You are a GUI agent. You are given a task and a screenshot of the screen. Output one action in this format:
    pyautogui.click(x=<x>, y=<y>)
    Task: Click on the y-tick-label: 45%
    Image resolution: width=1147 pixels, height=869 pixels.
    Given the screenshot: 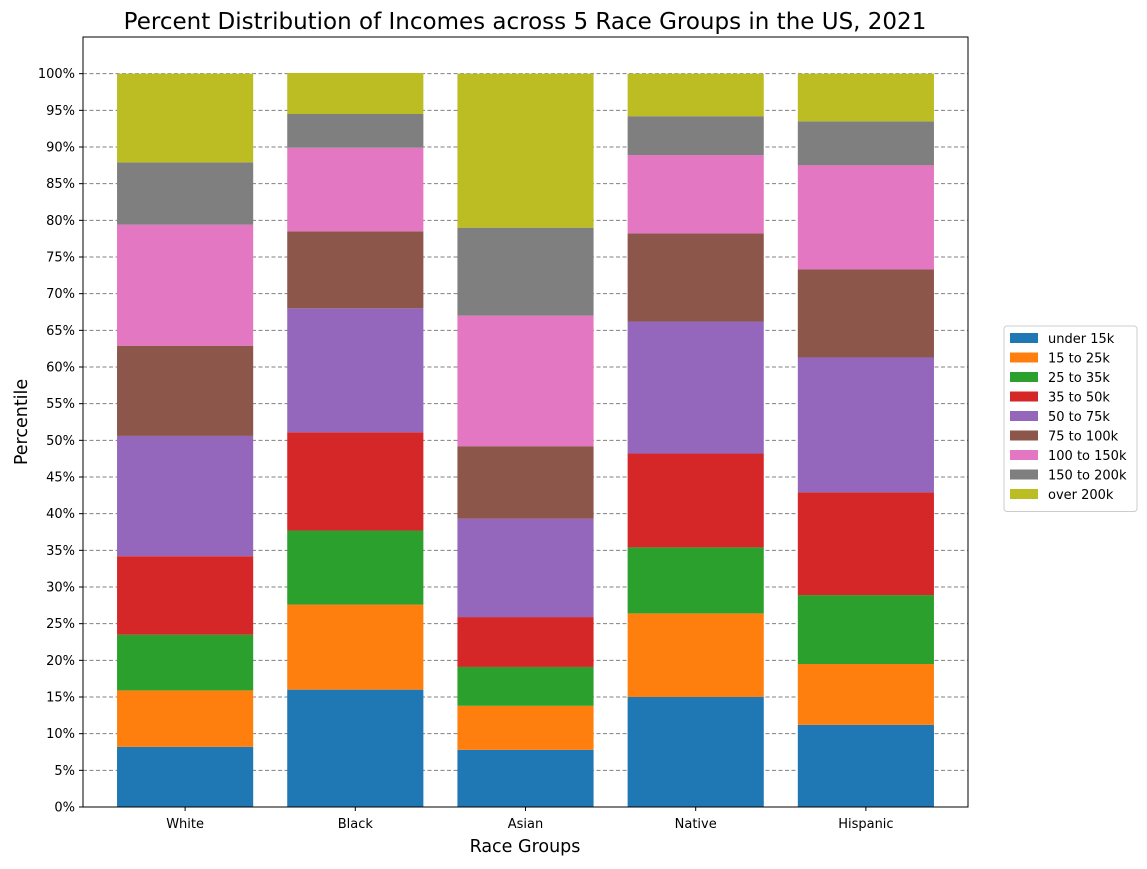 What is the action you would take?
    pyautogui.click(x=60, y=478)
    